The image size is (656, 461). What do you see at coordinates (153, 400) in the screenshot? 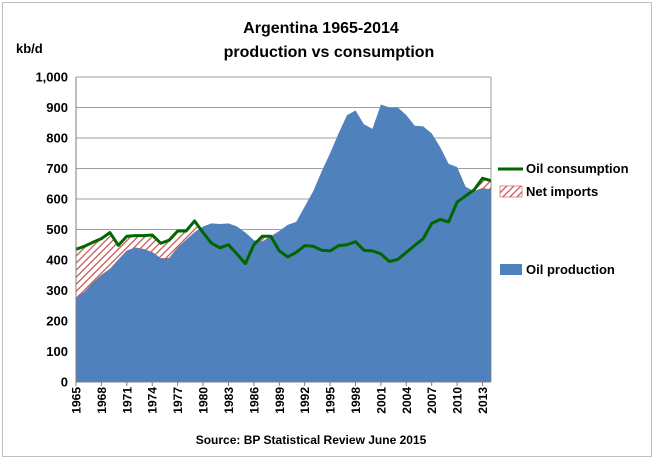
I see `x-tick-label: 1974` at bounding box center [153, 400].